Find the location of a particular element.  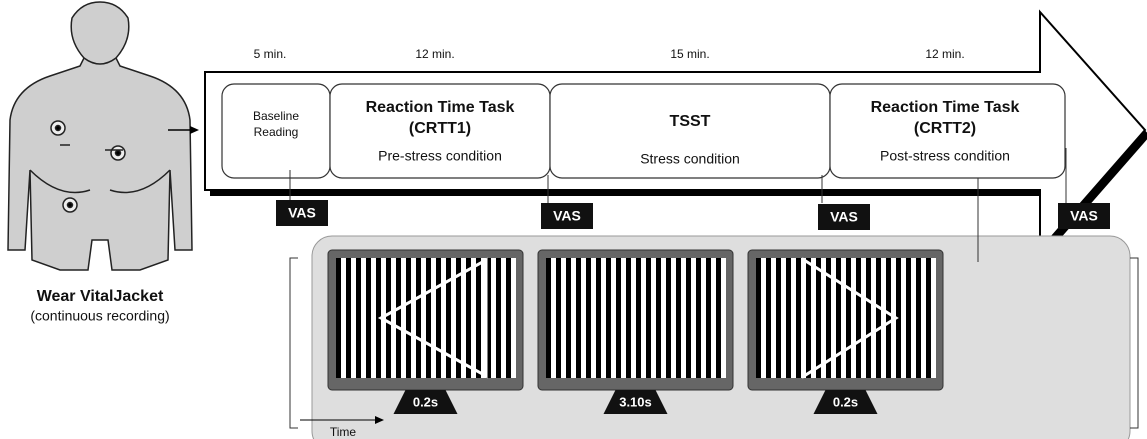

duration: 15 min. is located at coordinates (689, 54).